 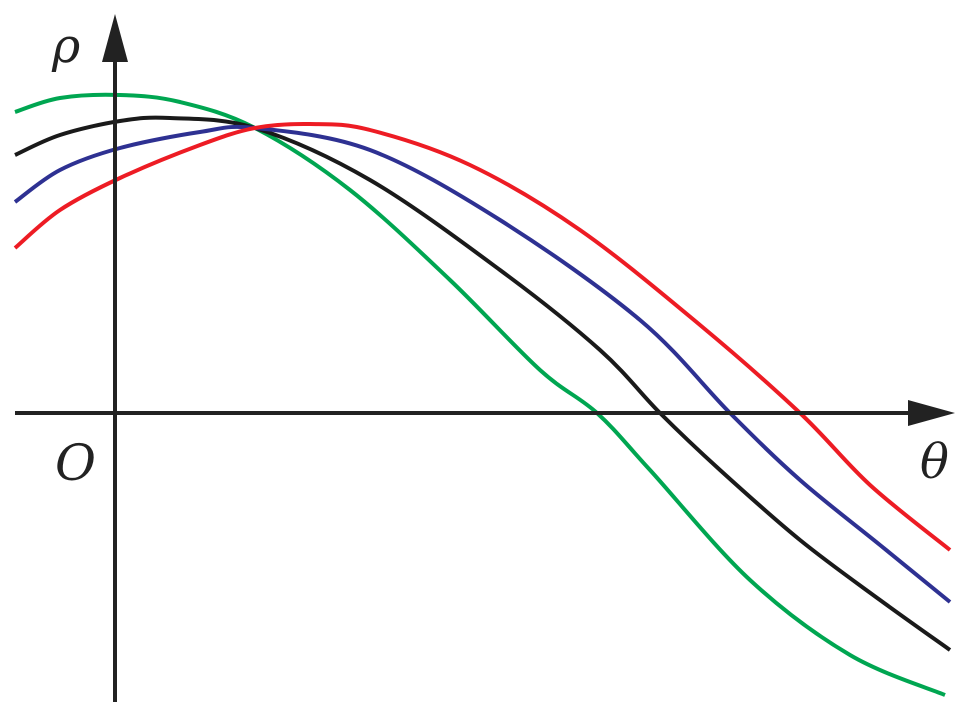 What do you see at coordinates (115, 38) in the screenshot?
I see `y-axis-arrow-icon` at bounding box center [115, 38].